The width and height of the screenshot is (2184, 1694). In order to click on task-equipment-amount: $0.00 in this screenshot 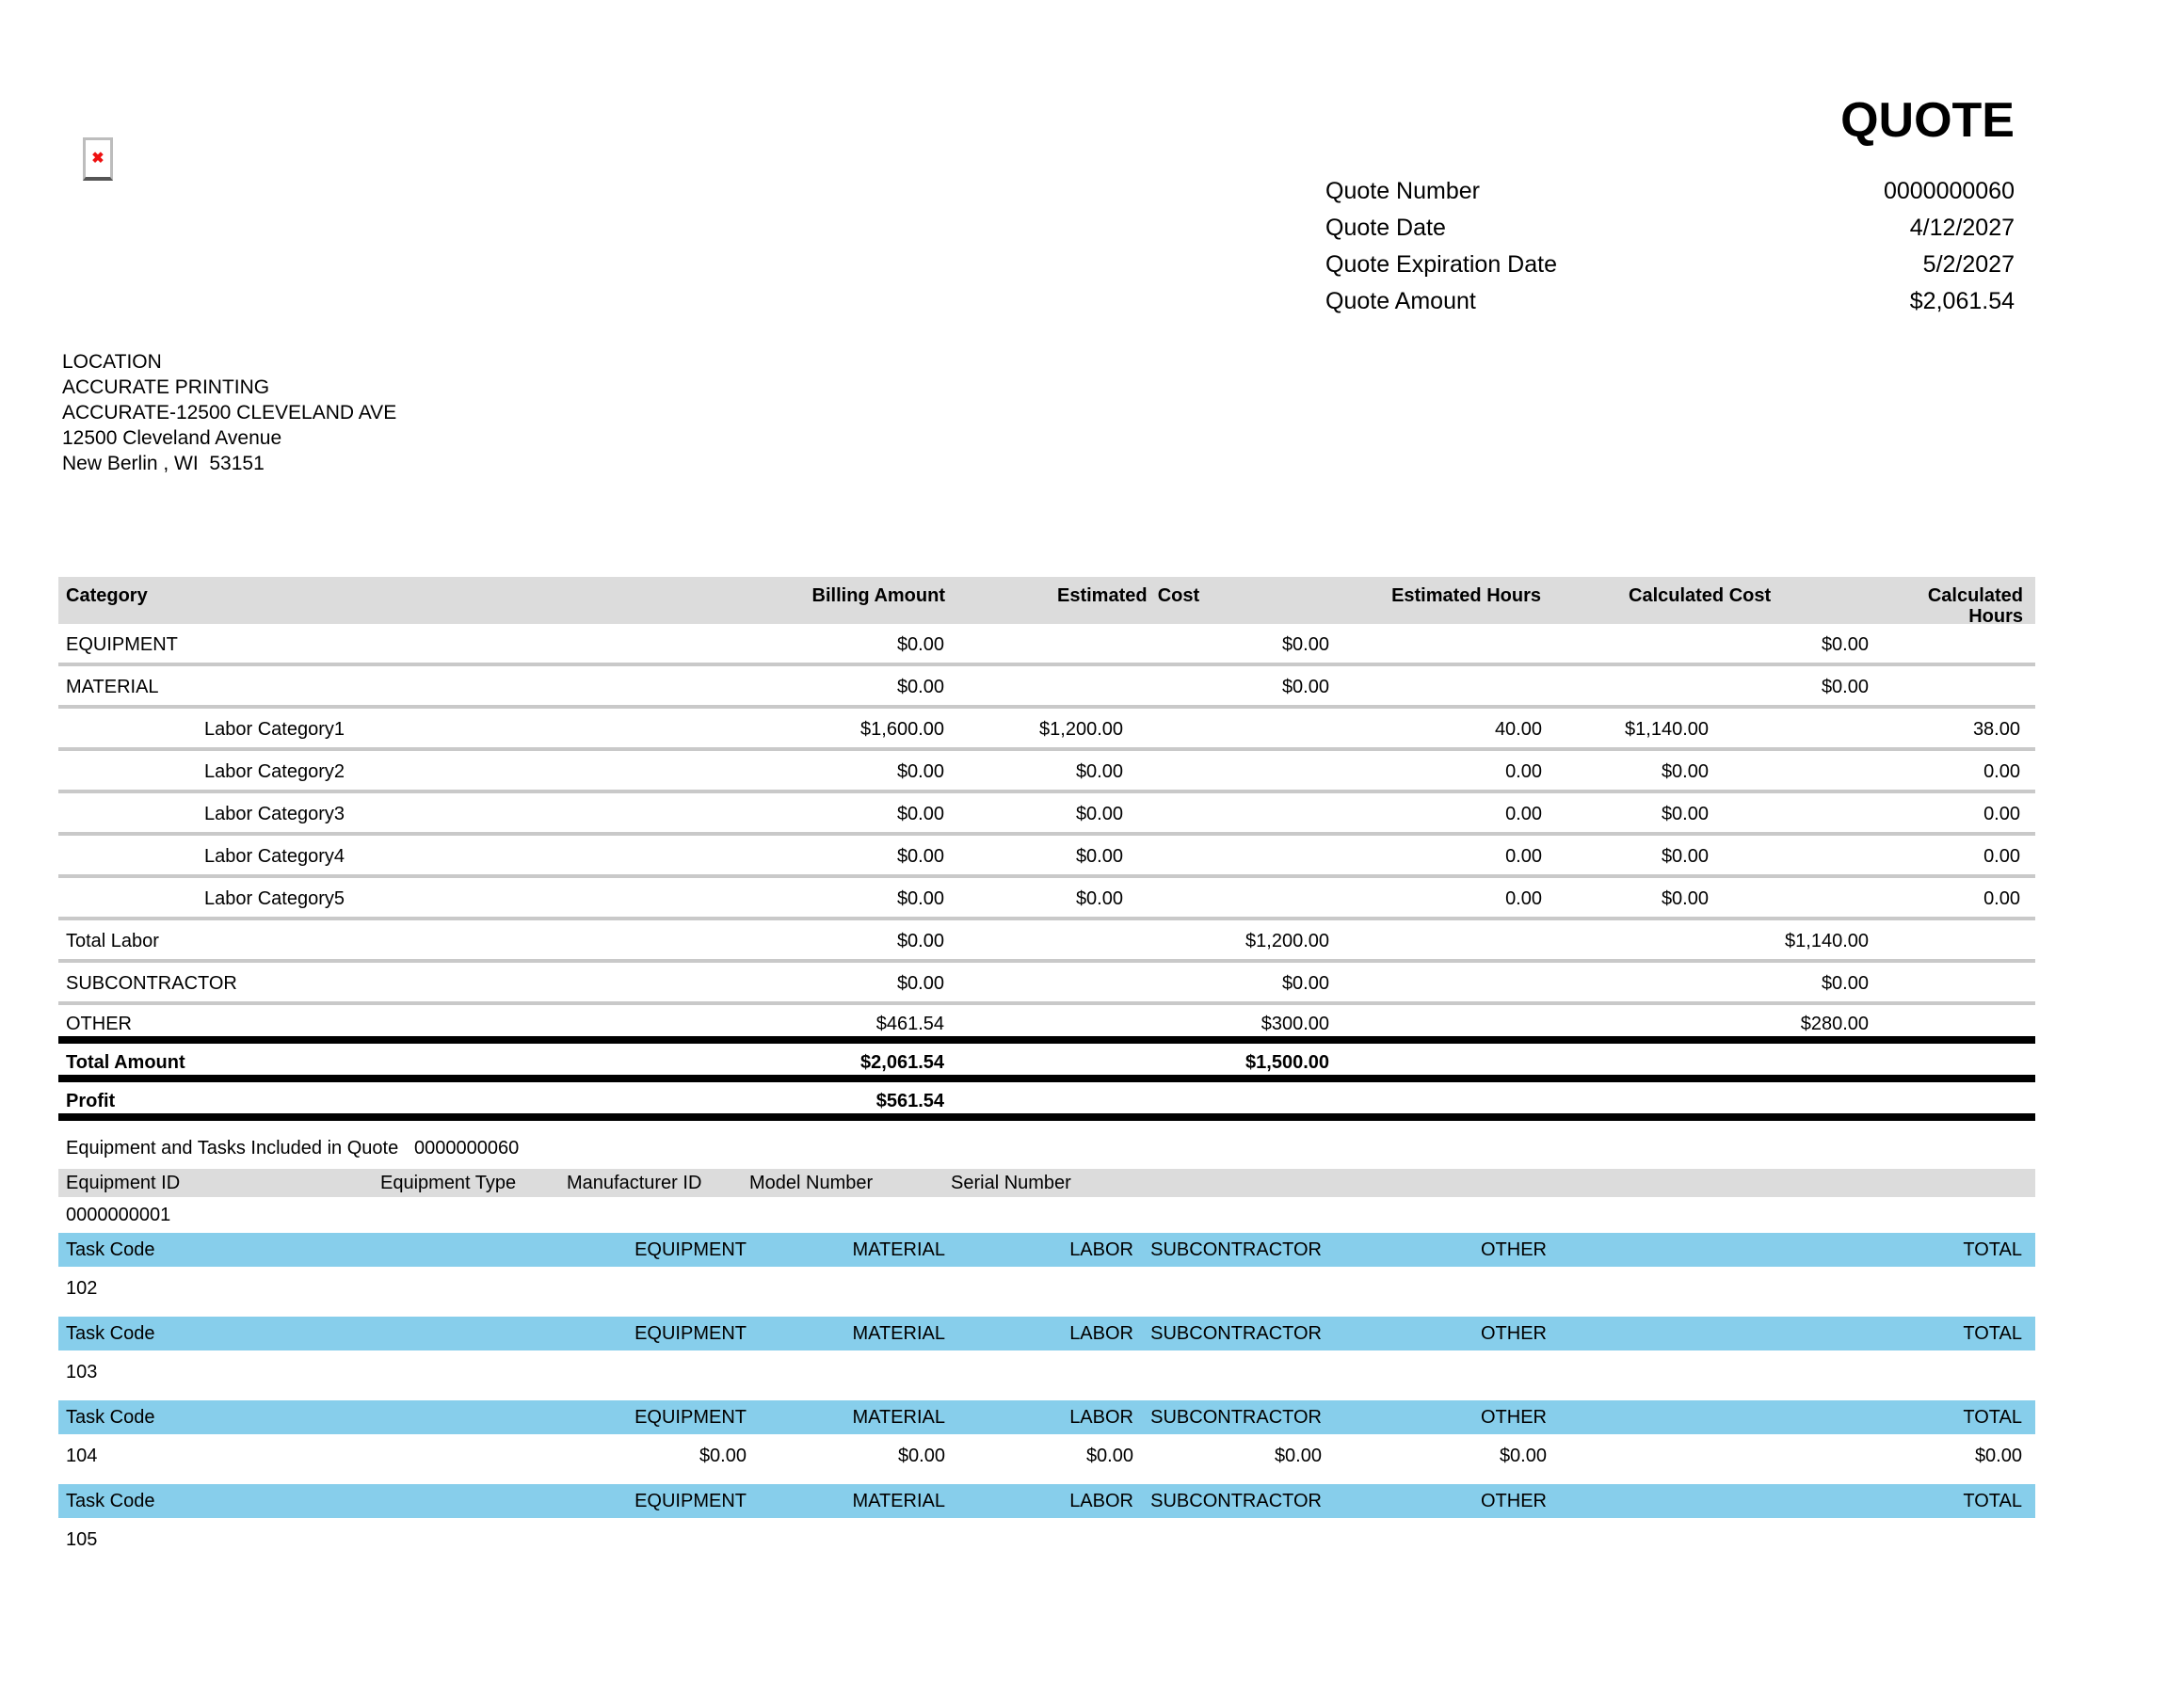, I will do `click(723, 1456)`.